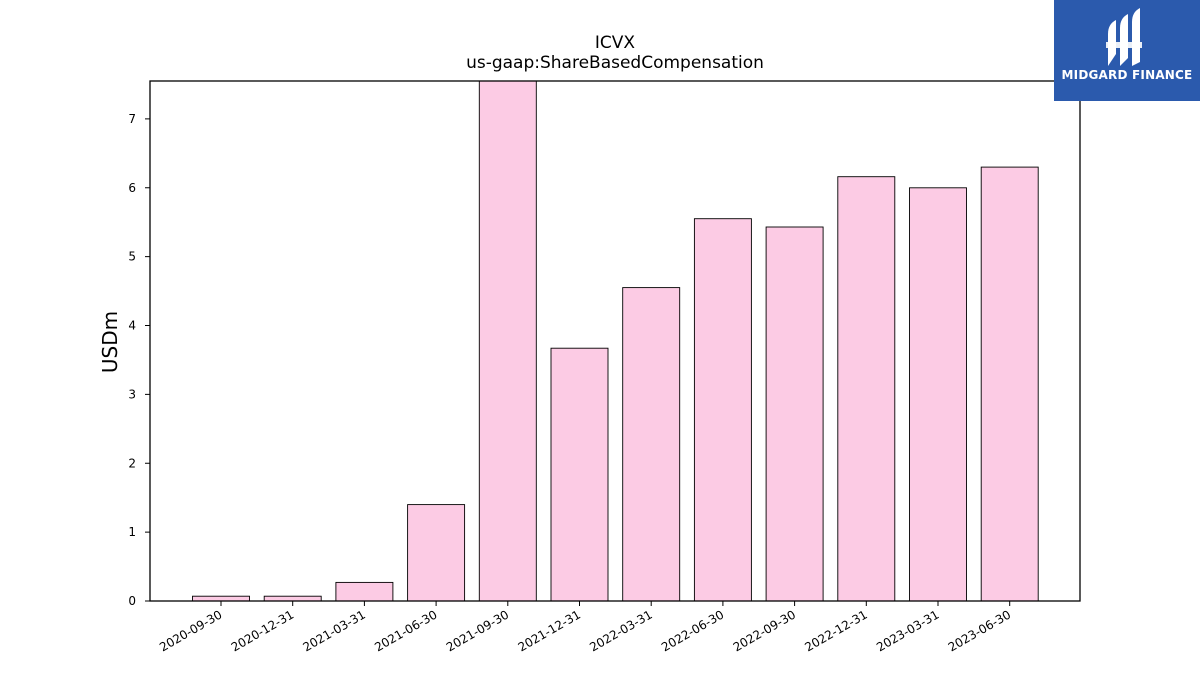 This screenshot has width=1200, height=675. Describe the element at coordinates (190, 630) in the screenshot. I see `x-tick-label: 2020-09-30` at that location.